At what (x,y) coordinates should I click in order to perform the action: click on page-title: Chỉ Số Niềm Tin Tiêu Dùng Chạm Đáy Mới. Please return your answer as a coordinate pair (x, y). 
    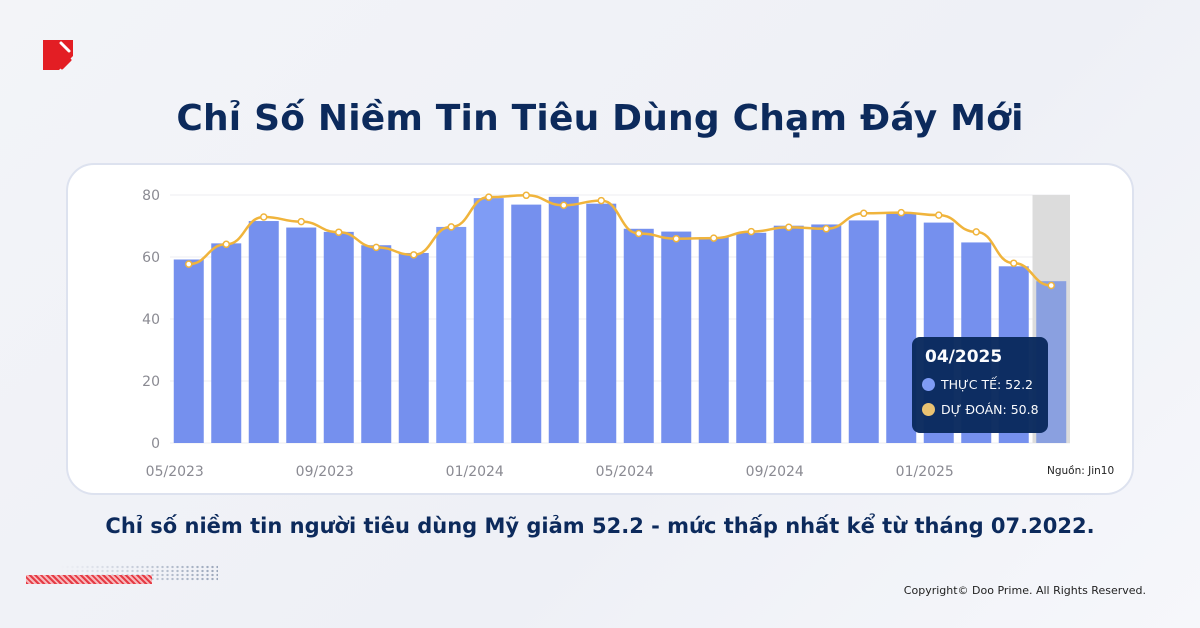
    Looking at the image, I should click on (600, 118).